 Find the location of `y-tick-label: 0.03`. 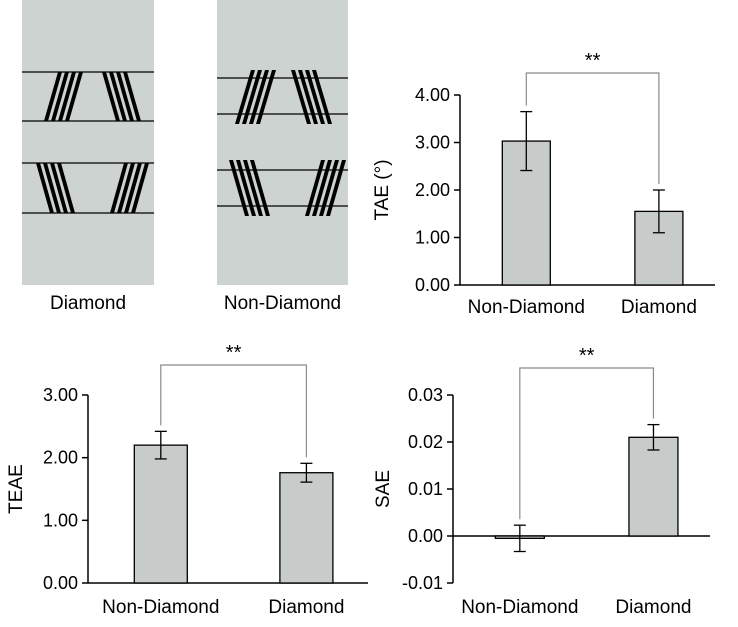

y-tick-label: 0.03 is located at coordinates (425, 395).